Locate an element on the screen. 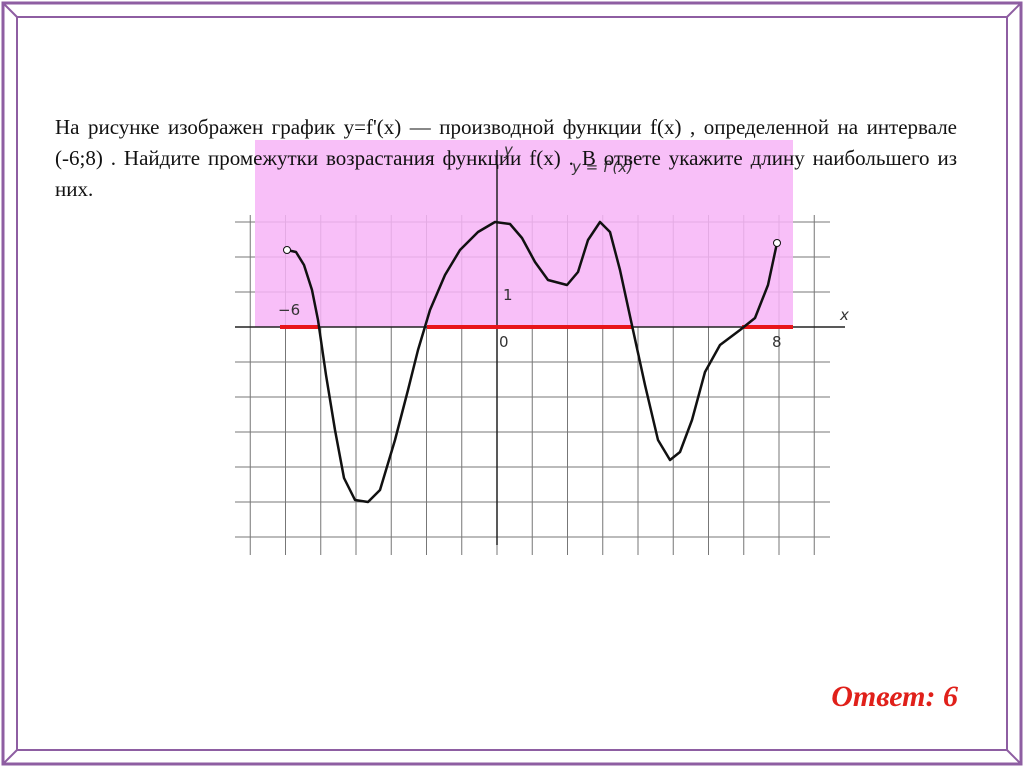 The height and width of the screenshot is (767, 1024). tick-label: 8 is located at coordinates (777, 342).